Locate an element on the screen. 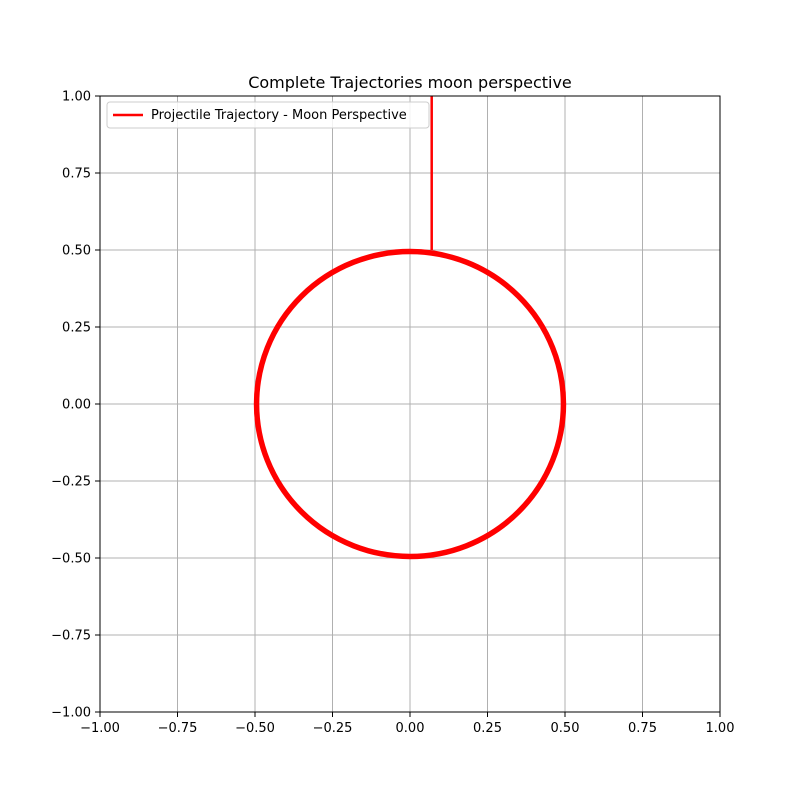  legend: Projectile Trajectory - Moon Perspective is located at coordinates (268, 115).